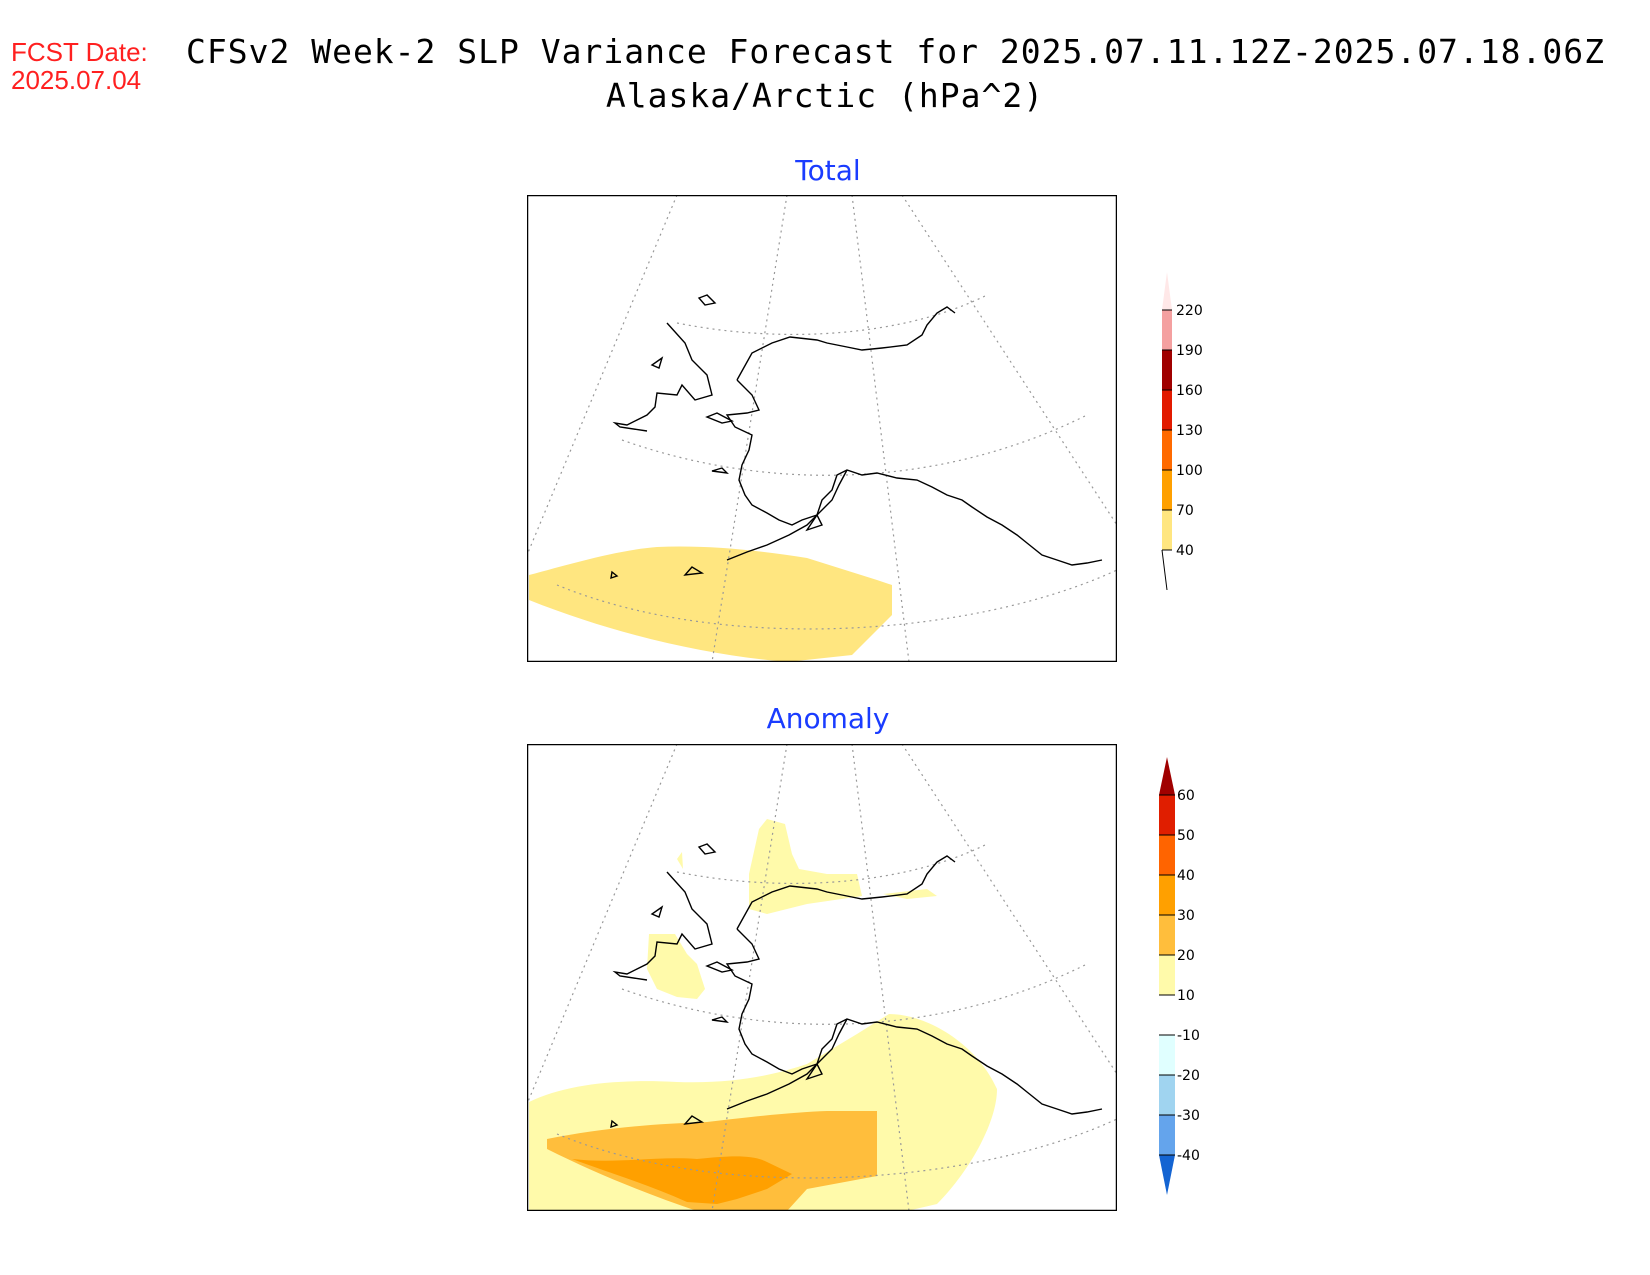 The width and height of the screenshot is (1650, 1275). What do you see at coordinates (1188, 1036) in the screenshot?
I see `anomaly-colorbar-label: -10` at bounding box center [1188, 1036].